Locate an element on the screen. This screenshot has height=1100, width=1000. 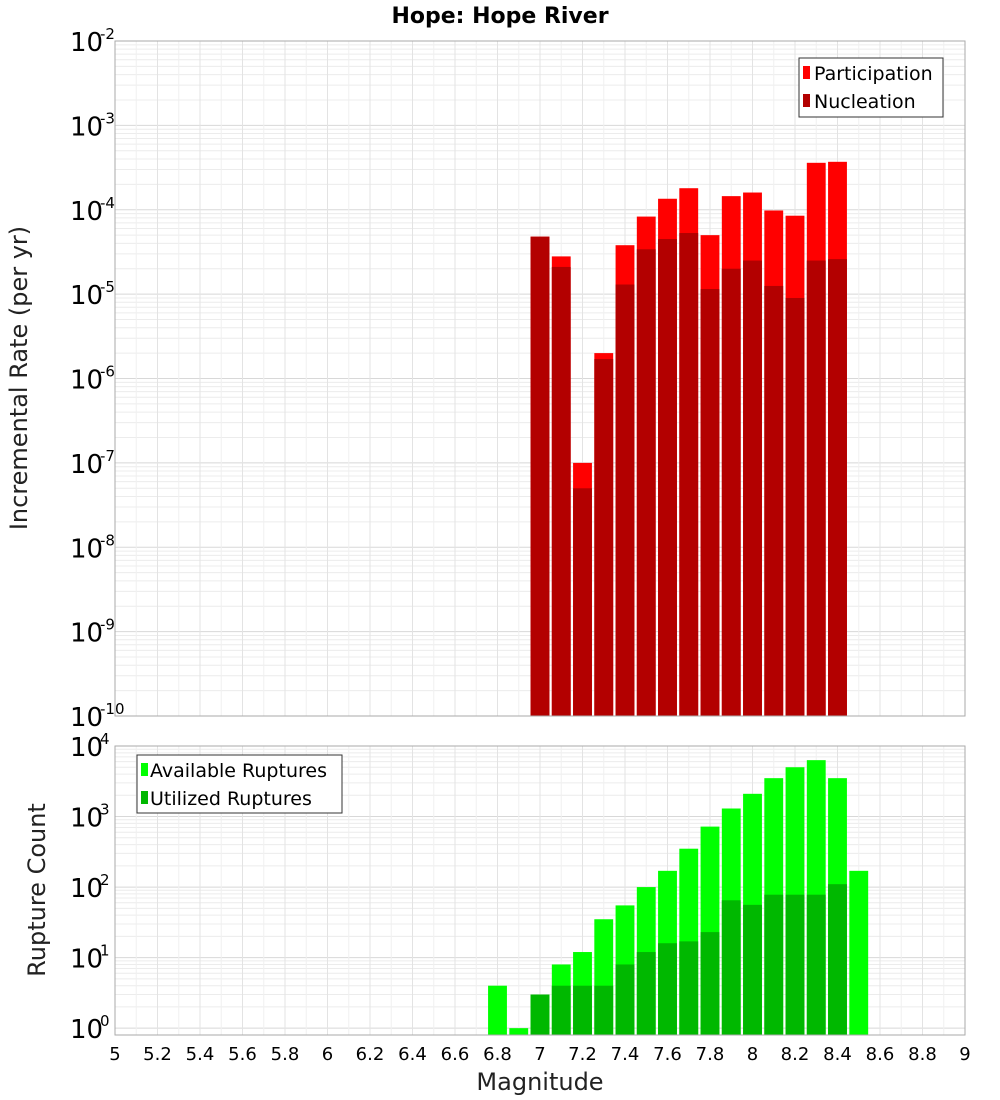
top-y-tick-exponent: -9 is located at coordinates (107, 625).